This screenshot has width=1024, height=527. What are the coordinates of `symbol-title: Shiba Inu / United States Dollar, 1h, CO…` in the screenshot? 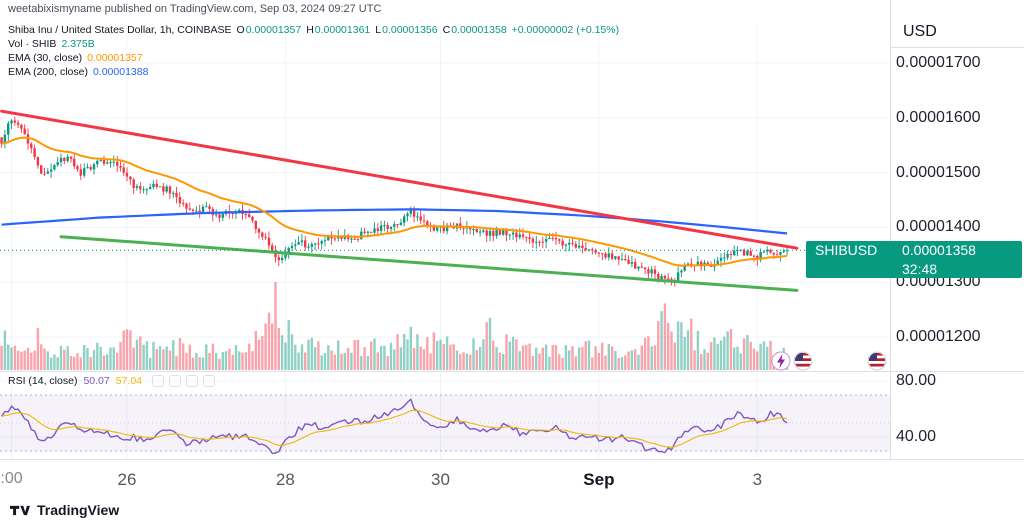 It's located at (120, 30).